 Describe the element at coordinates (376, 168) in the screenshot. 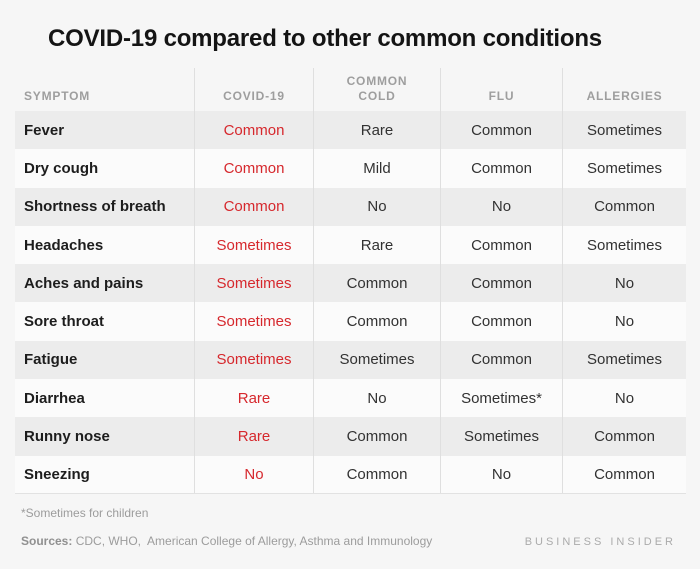

I see `value-cell-cold: Mild` at that location.